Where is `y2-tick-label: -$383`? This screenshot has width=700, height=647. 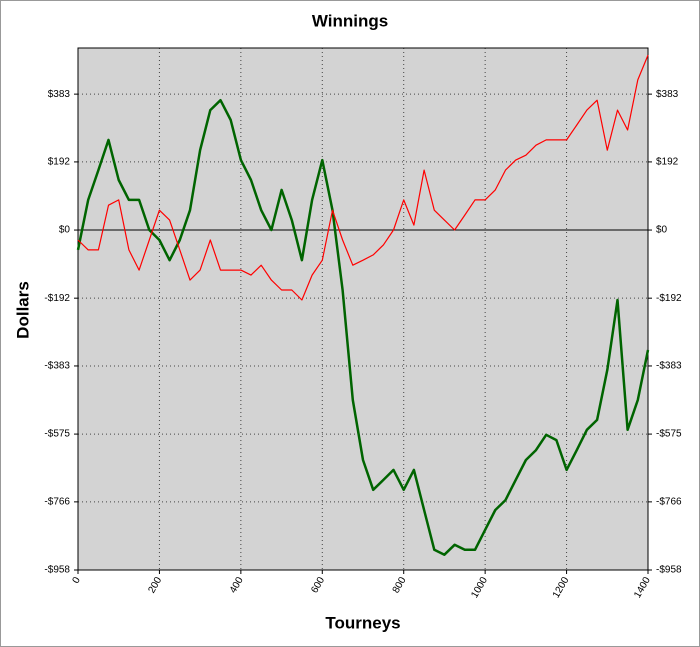
y2-tick-label: -$383 is located at coordinates (669, 366).